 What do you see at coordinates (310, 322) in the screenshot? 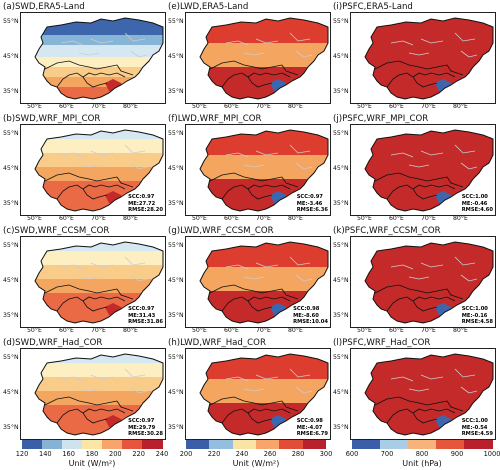
I see `stat-rmse: RMSE:10.04` at bounding box center [310, 322].